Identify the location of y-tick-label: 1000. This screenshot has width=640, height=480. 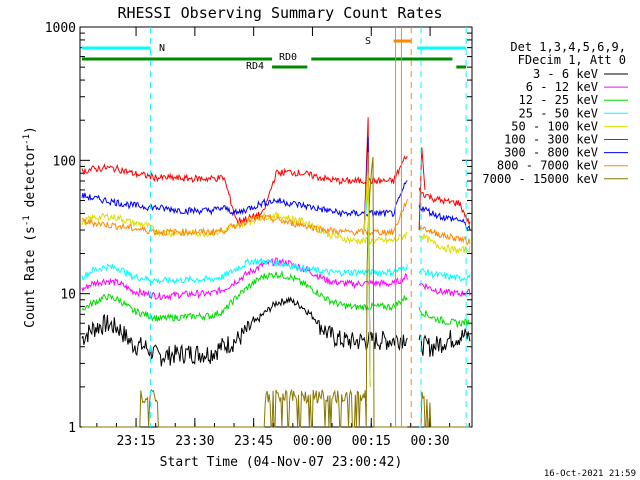
(60, 28).